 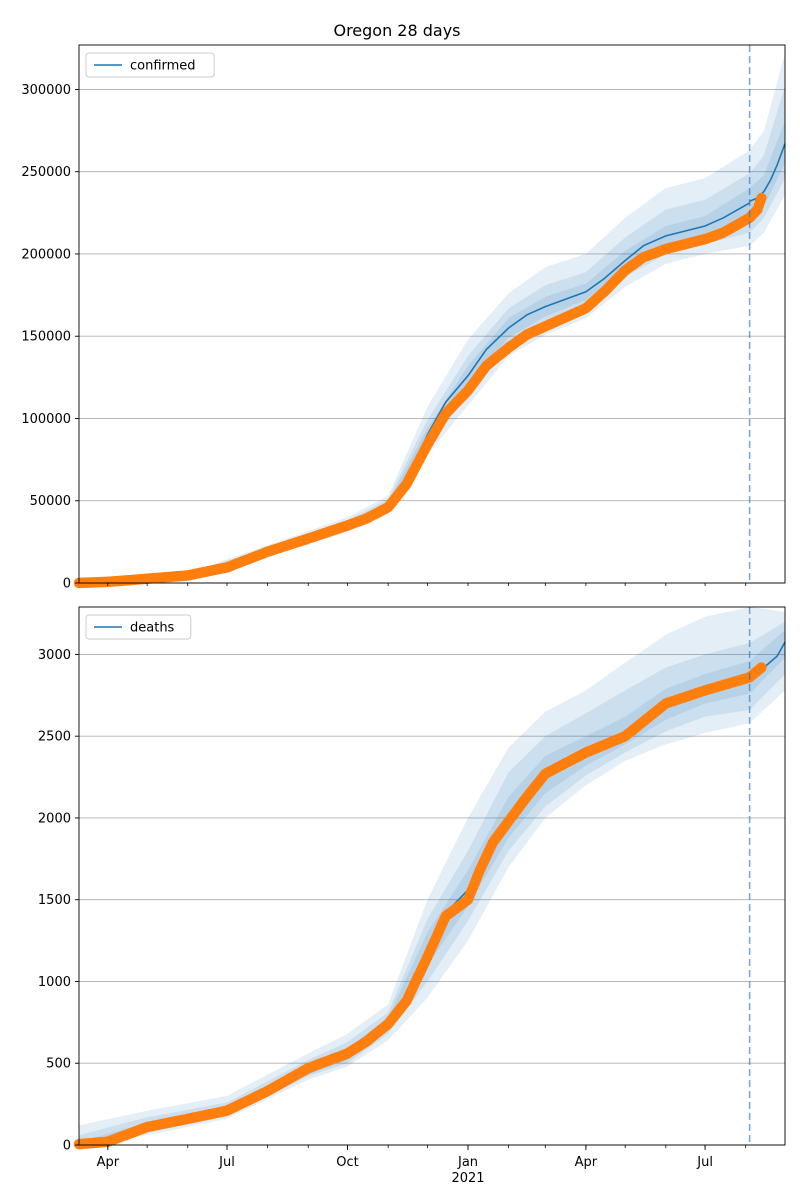 I want to click on deaths-xtick-label: Oct, so click(x=347, y=1162).